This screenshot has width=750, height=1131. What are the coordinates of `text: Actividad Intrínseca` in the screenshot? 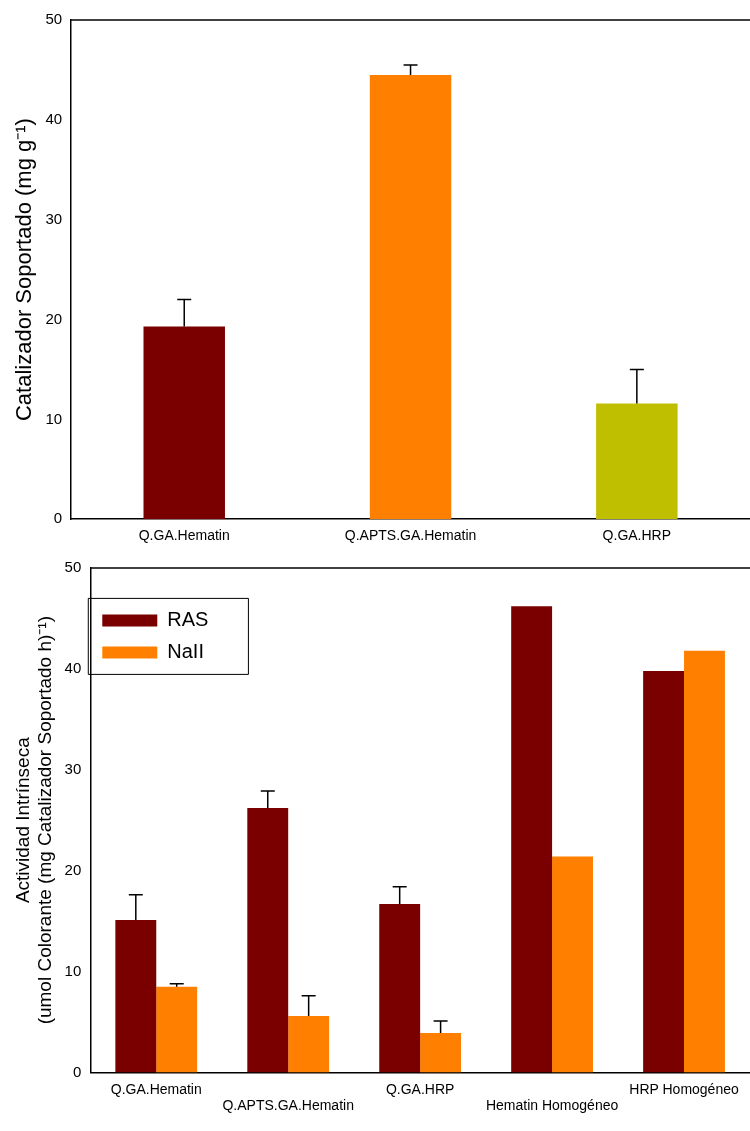 It's located at (22, 820).